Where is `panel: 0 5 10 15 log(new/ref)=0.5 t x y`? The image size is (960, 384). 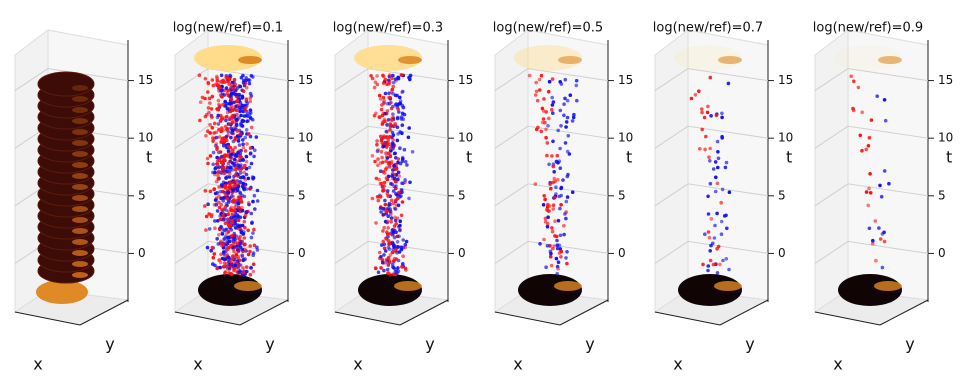 panel: 0 5 10 15 log(new/ref)=0.5 t x y is located at coordinates (563, 197).